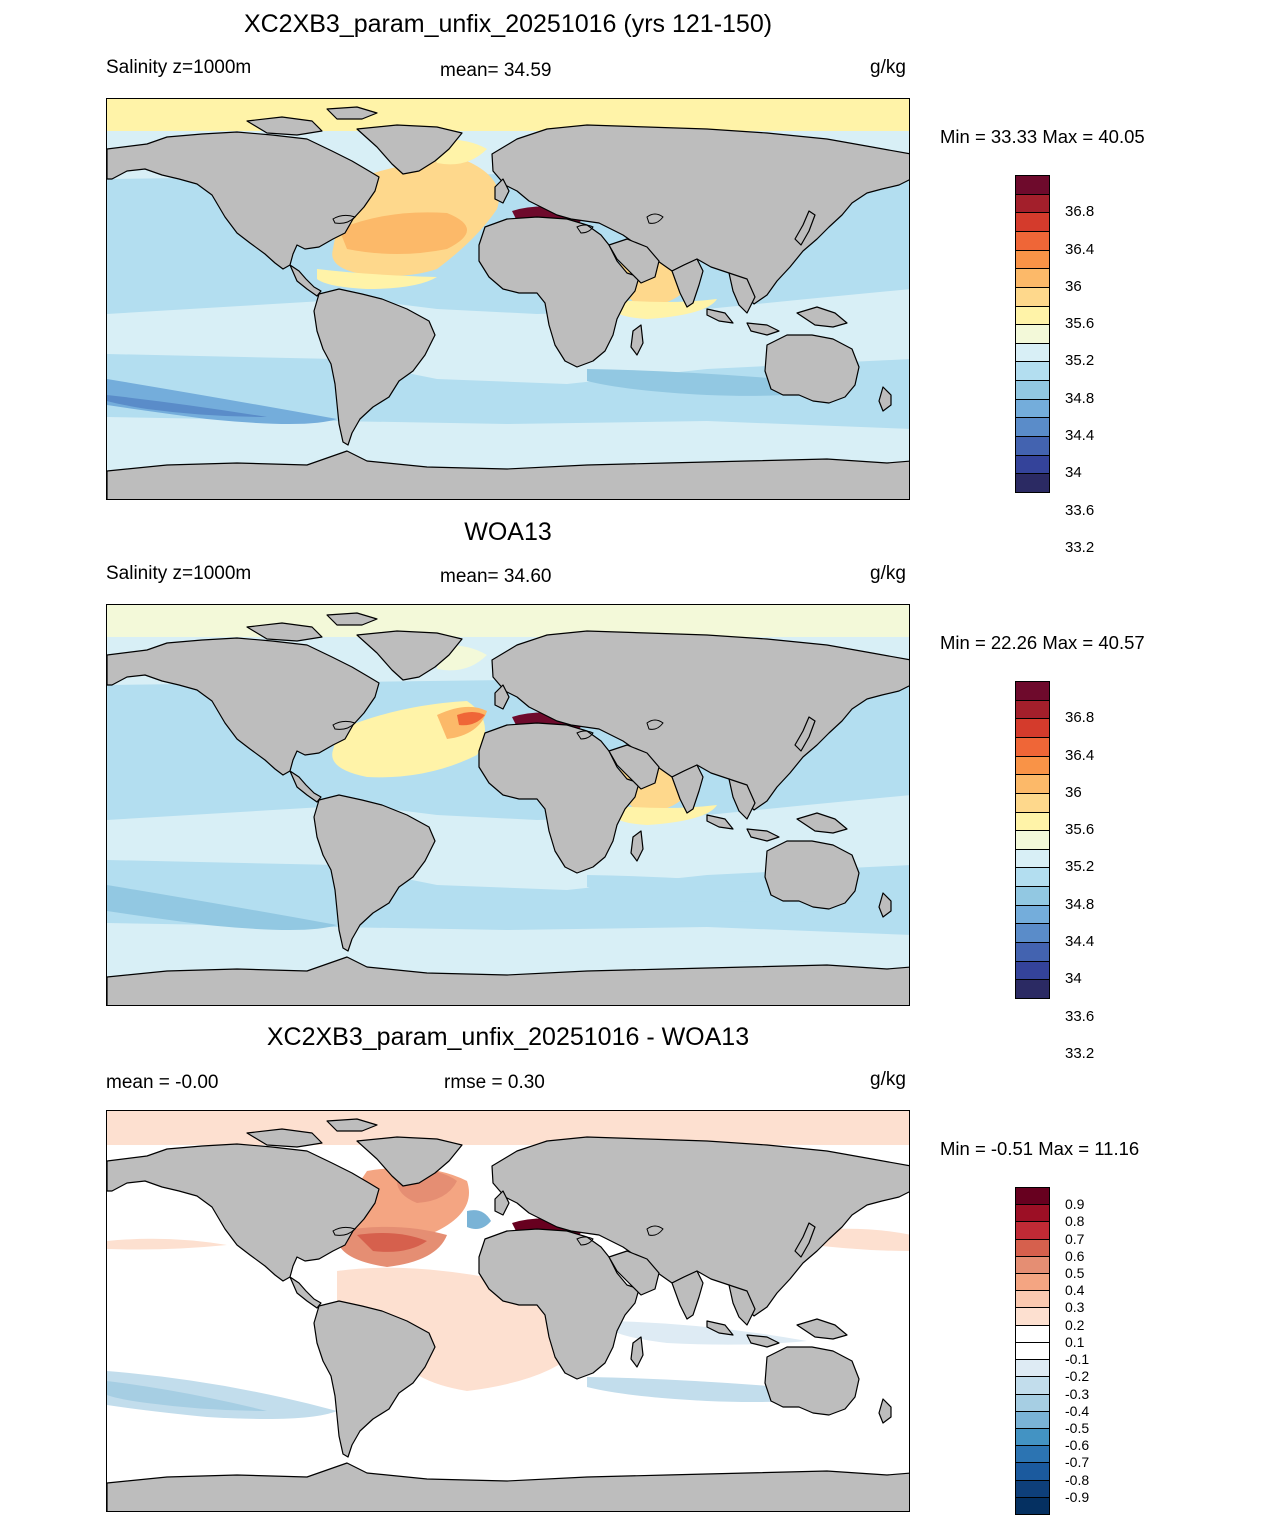 The height and width of the screenshot is (1519, 1285). Describe the element at coordinates (1080, 436) in the screenshot. I see `colorbar-tick-label: 34.4` at that location.